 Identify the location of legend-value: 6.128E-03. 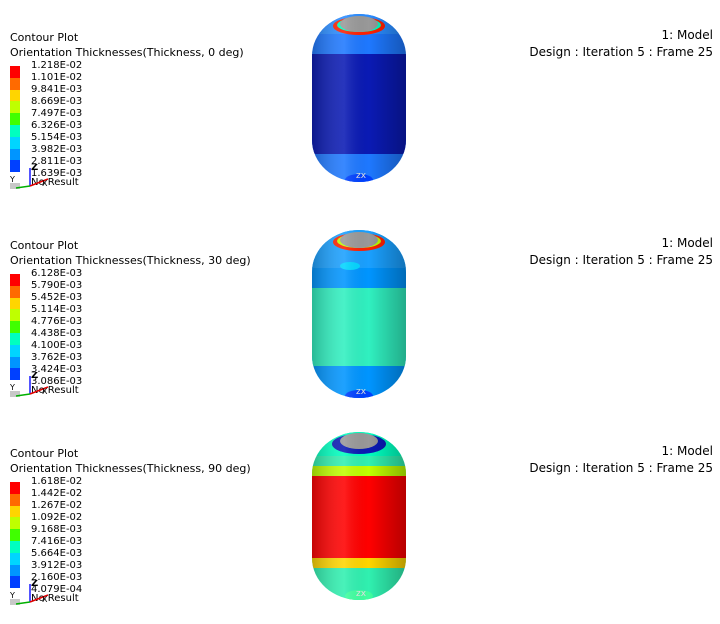
(57, 273).